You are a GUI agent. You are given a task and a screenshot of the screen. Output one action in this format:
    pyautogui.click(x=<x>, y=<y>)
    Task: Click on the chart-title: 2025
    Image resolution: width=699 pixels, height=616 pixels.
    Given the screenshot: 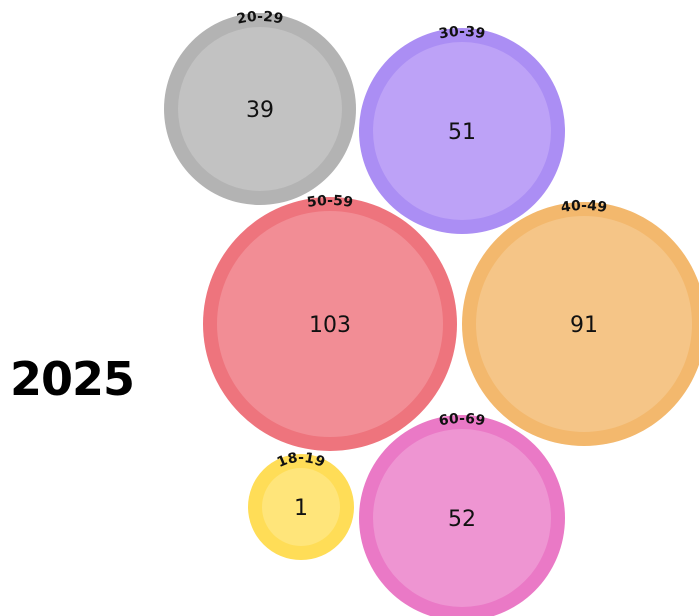 What is the action you would take?
    pyautogui.click(x=72, y=379)
    